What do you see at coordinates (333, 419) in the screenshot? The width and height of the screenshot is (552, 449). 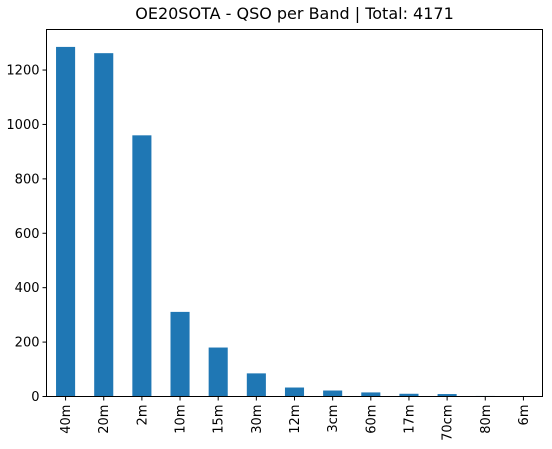 I see `x-tick-label: 3cm` at bounding box center [333, 419].